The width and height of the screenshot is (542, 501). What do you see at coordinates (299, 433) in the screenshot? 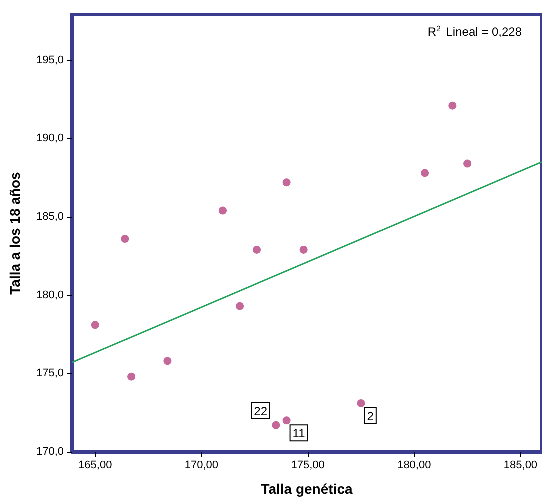
I see `annotation: 11` at bounding box center [299, 433].